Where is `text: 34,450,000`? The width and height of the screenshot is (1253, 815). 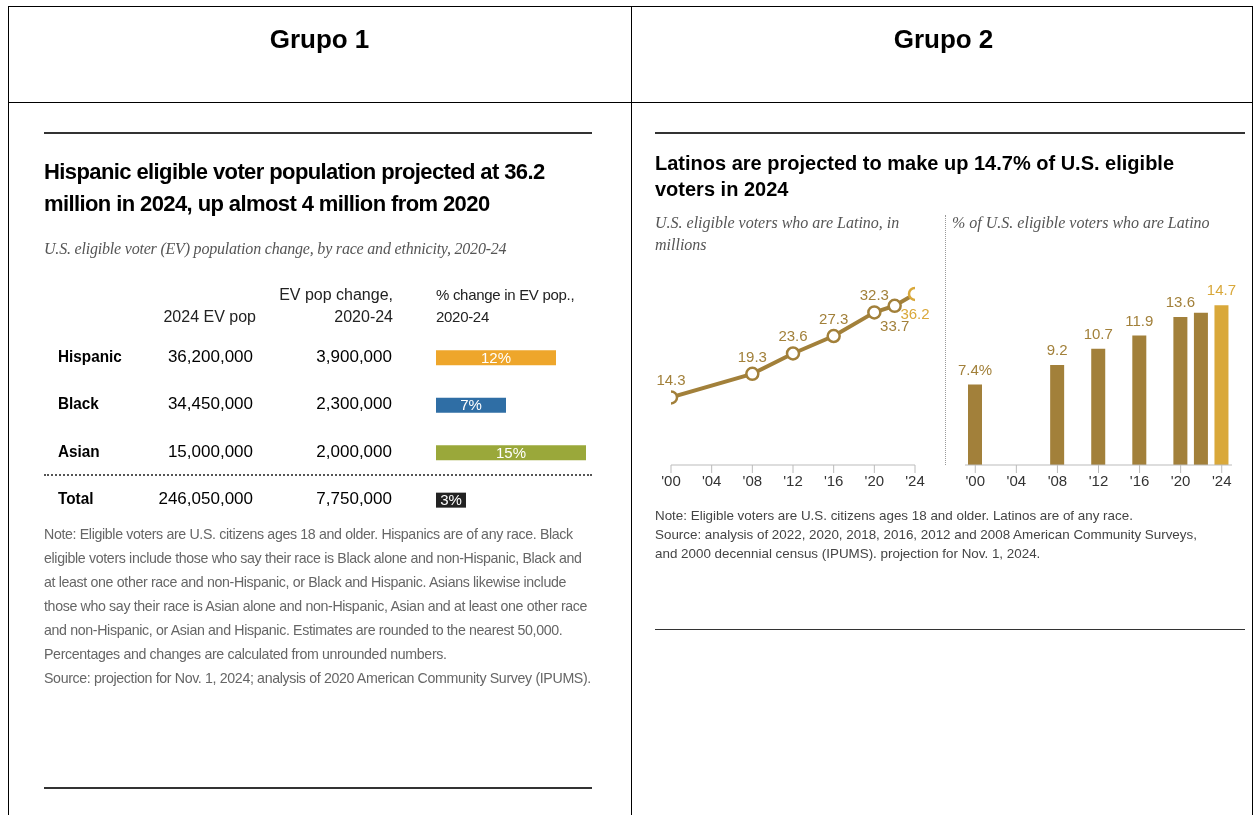
text: 34,450,000 is located at coordinates (209, 404).